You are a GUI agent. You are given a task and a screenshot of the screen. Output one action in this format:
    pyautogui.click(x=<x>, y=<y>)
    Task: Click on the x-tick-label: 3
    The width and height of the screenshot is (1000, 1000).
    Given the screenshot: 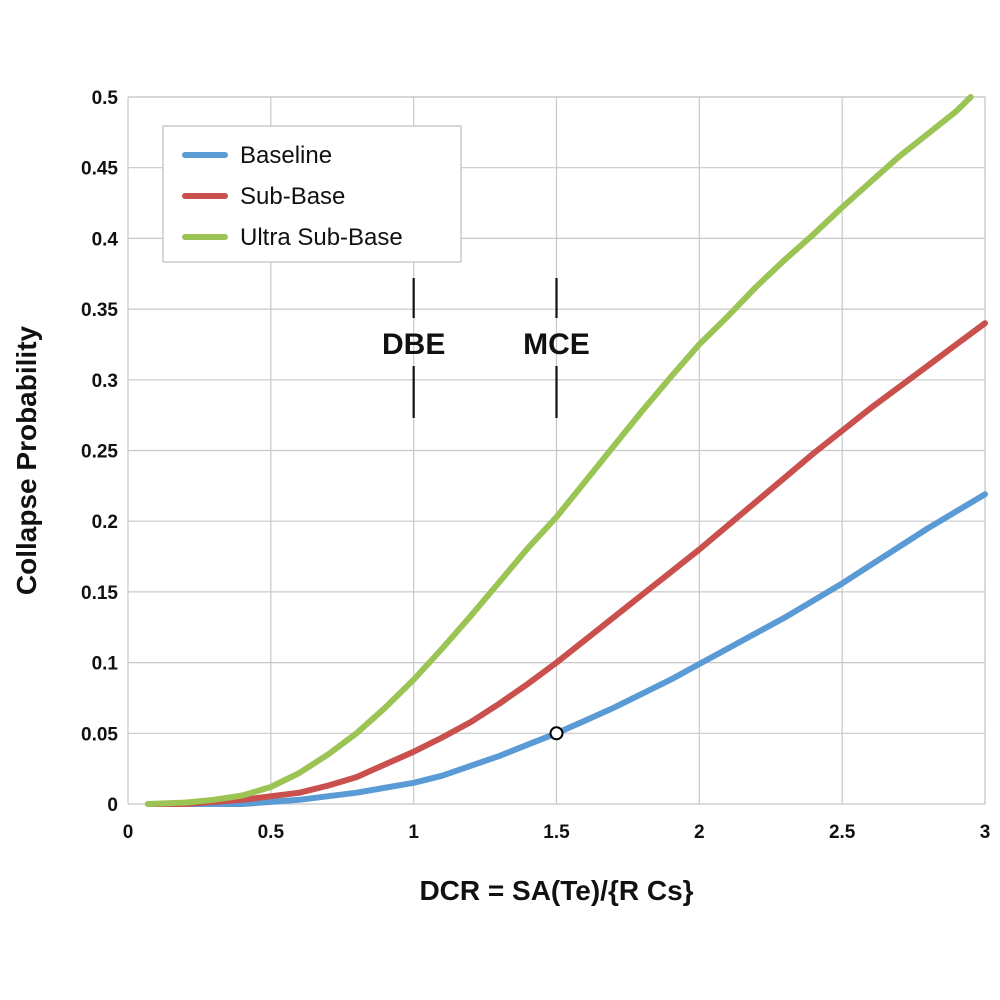 What is the action you would take?
    pyautogui.click(x=985, y=832)
    